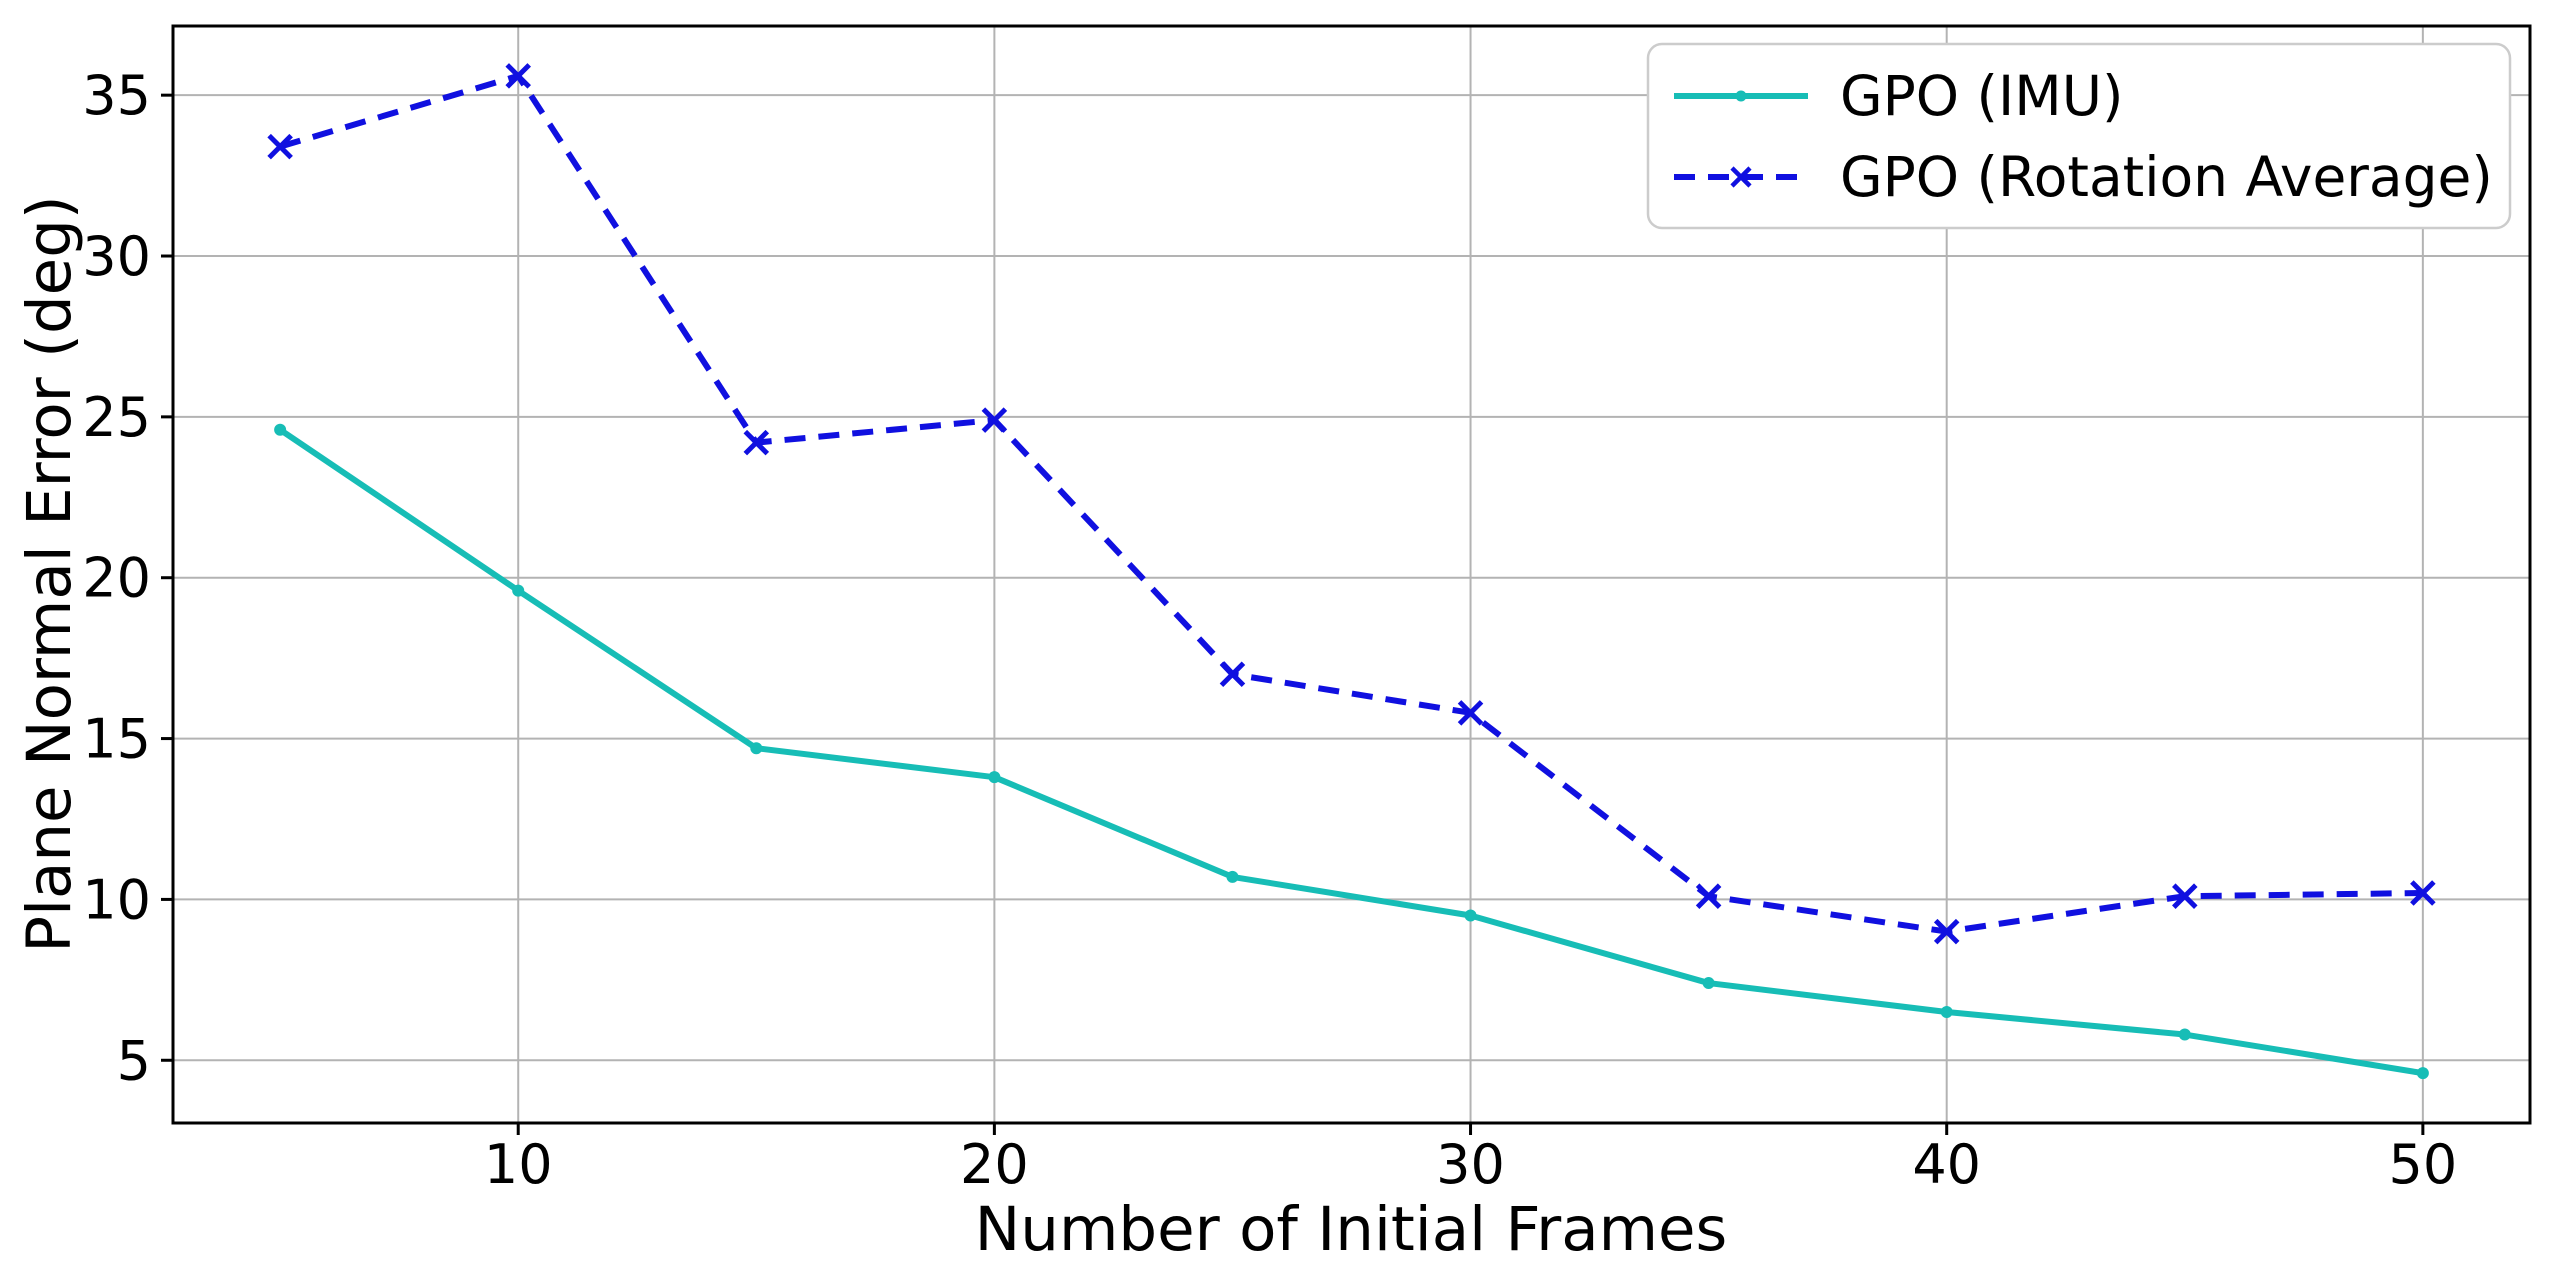 This screenshot has height=1280, width=2560. What do you see at coordinates (1351, 1229) in the screenshot?
I see `x-axis-label: Number of Initial Frames` at bounding box center [1351, 1229].